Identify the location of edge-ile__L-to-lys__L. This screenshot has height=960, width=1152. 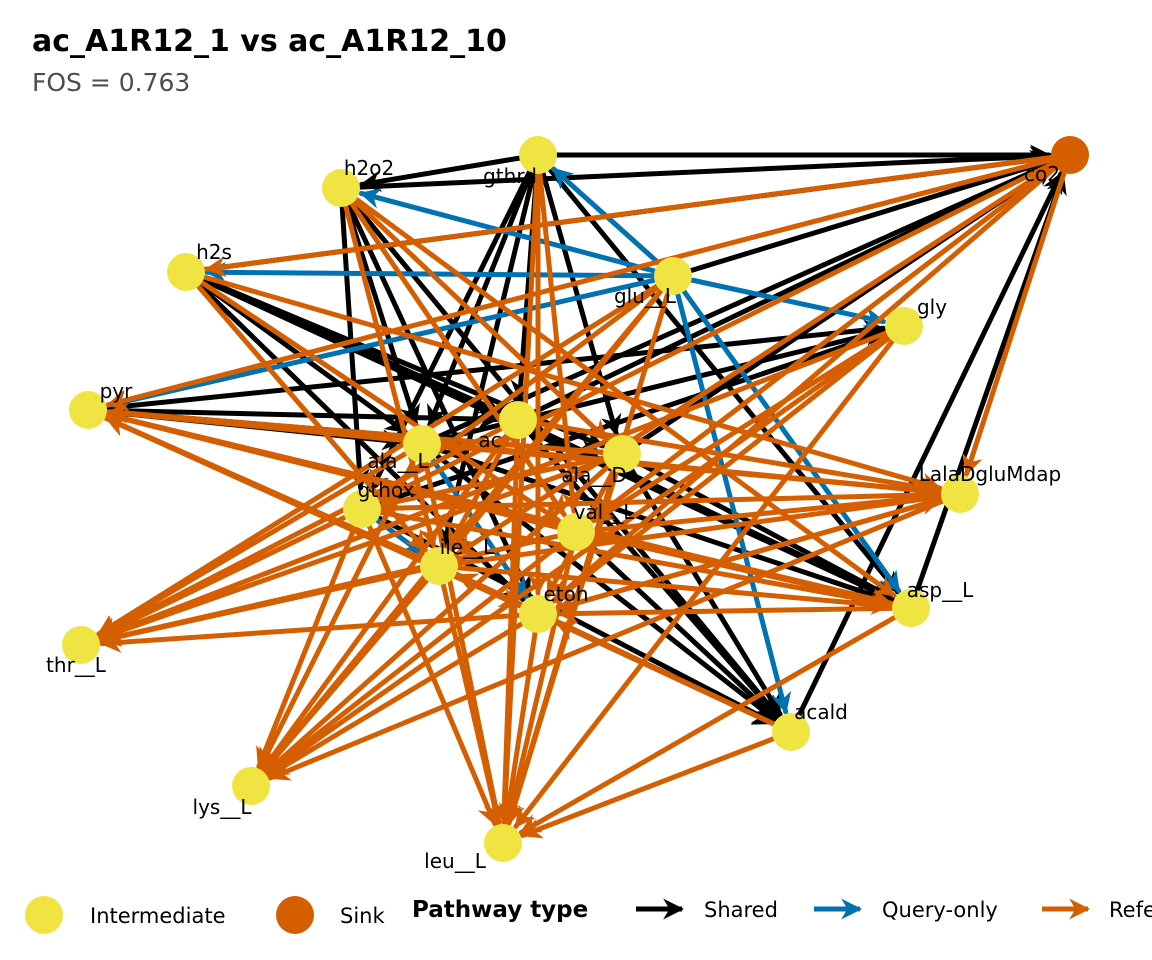
(346, 675).